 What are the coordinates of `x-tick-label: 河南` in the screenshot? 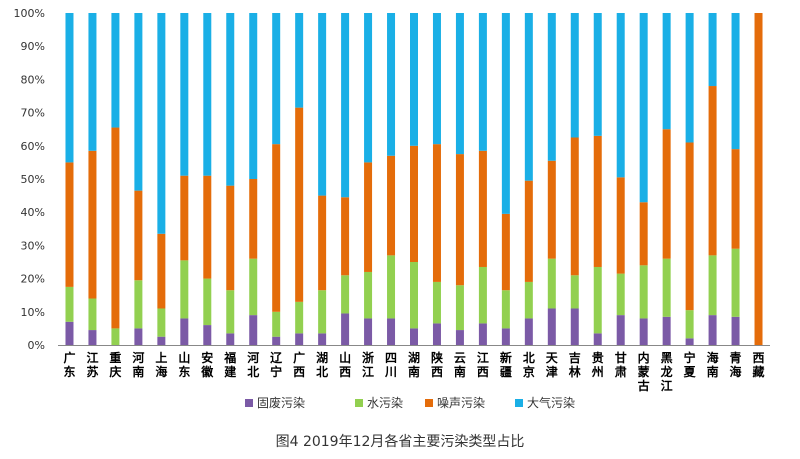 It's located at (137, 364).